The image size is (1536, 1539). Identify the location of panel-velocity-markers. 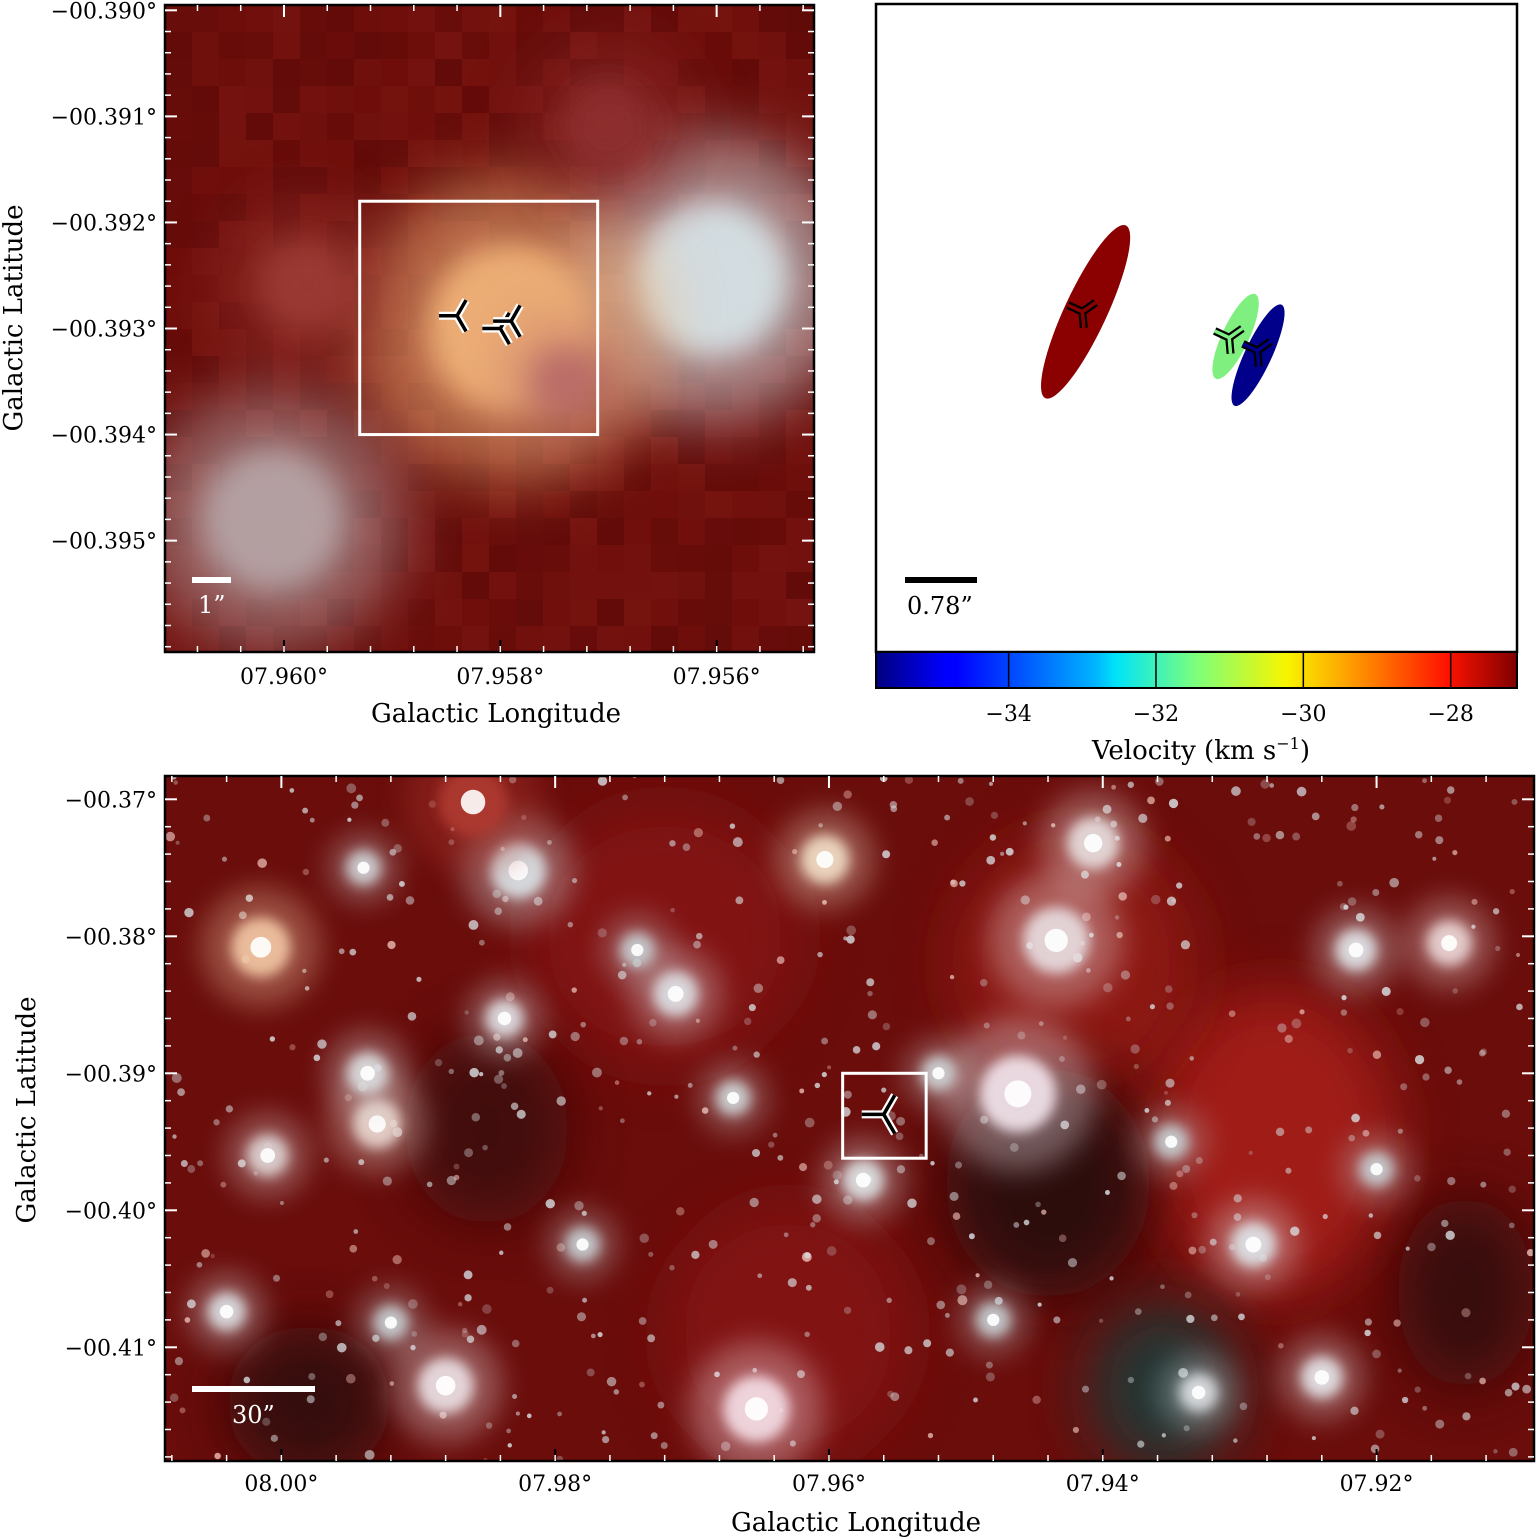
(1169, 333).